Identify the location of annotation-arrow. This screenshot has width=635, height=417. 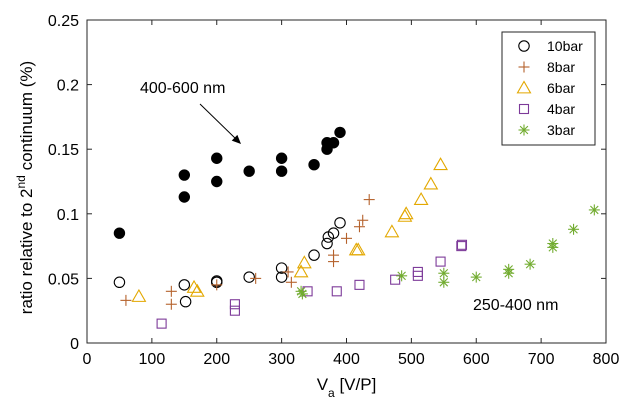
(218, 122).